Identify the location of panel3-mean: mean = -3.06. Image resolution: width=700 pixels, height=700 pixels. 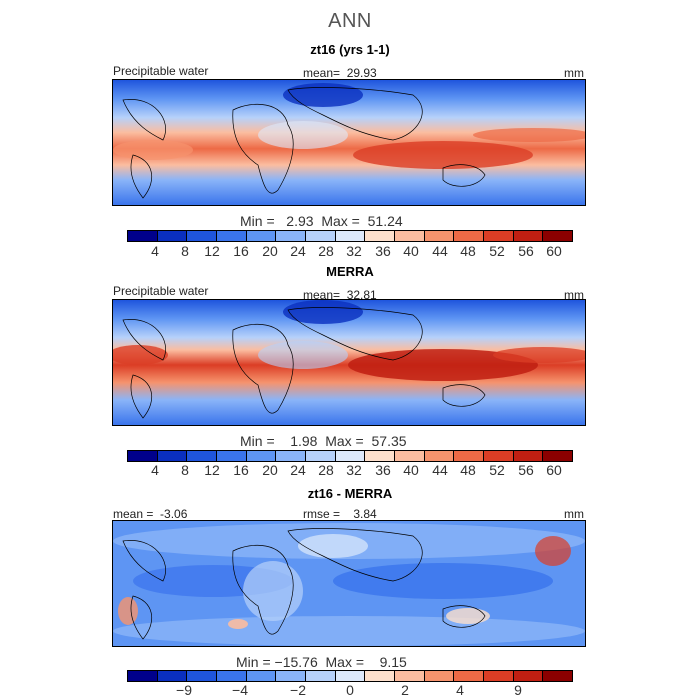
(150, 514).